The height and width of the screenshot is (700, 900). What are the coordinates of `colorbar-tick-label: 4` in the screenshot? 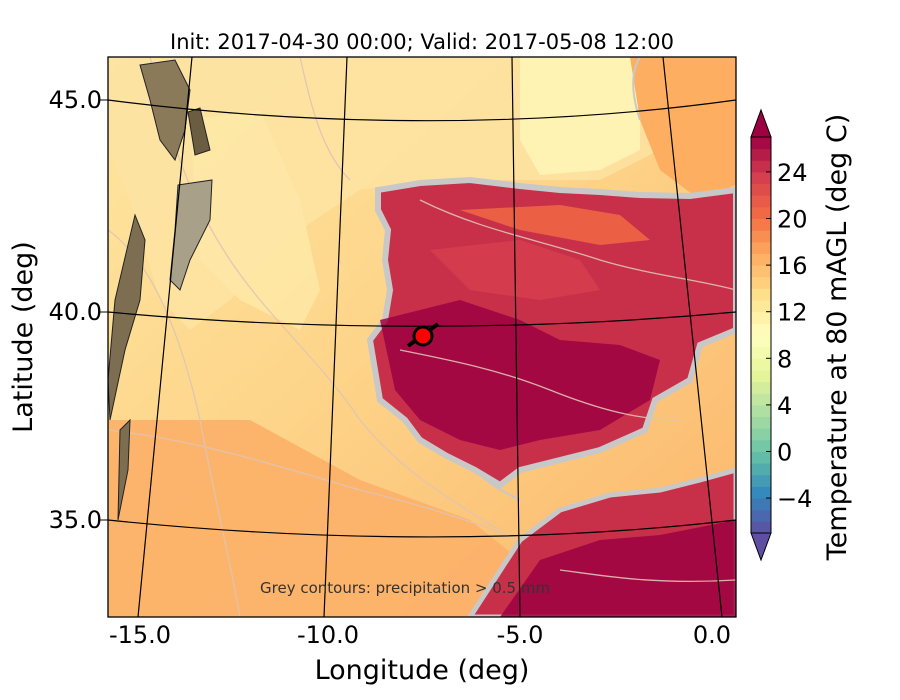 It's located at (784, 406).